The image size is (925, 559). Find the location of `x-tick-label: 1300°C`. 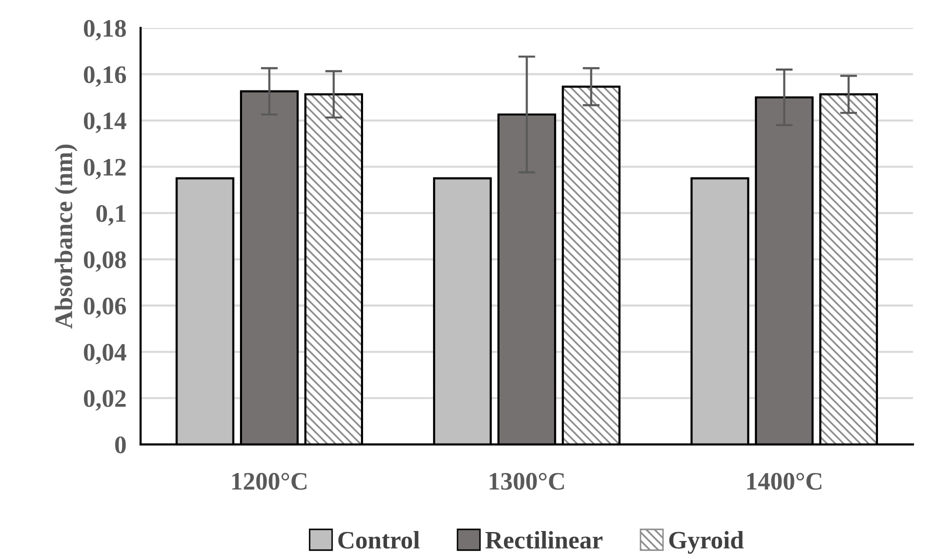

x-tick-label: 1300°C is located at coordinates (527, 481).